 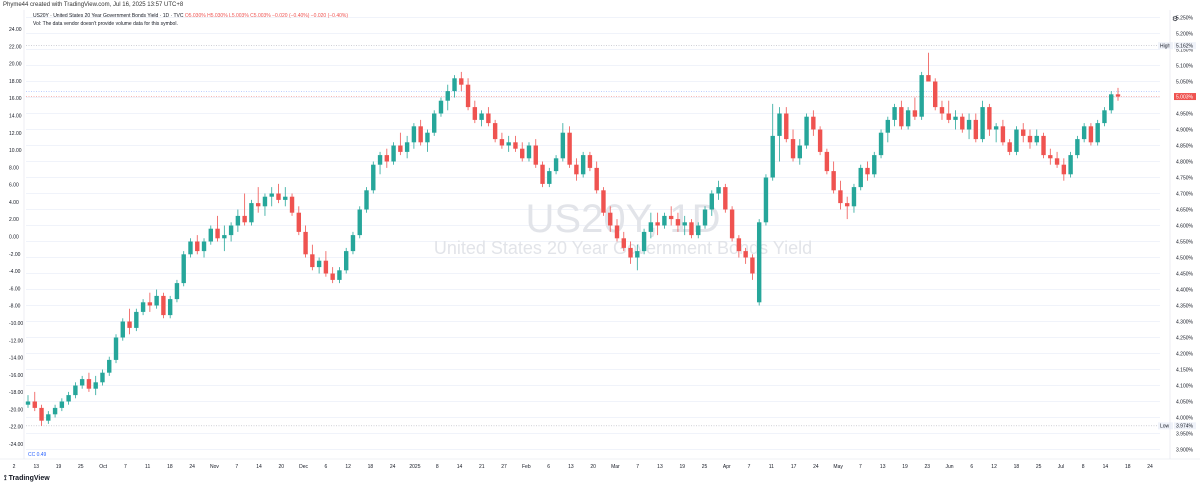 I want to click on x-axis-tick-label: 14, so click(x=259, y=467).